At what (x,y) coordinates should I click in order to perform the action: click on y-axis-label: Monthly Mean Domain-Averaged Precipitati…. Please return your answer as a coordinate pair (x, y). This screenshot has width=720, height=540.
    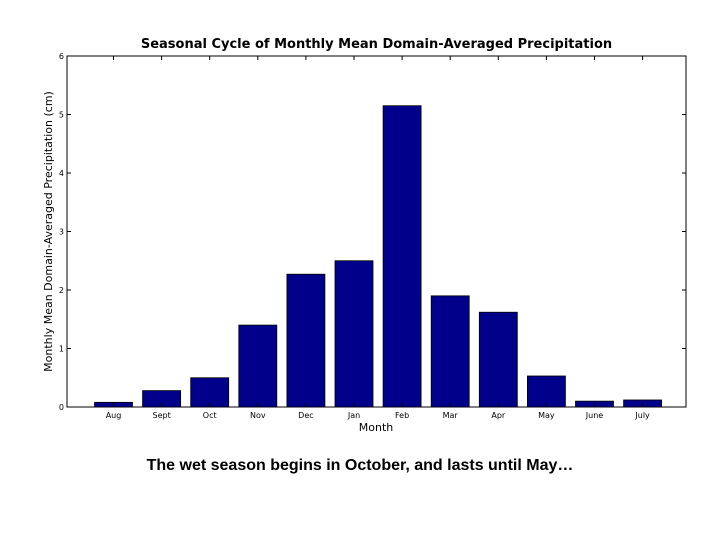
    Looking at the image, I should click on (48, 231).